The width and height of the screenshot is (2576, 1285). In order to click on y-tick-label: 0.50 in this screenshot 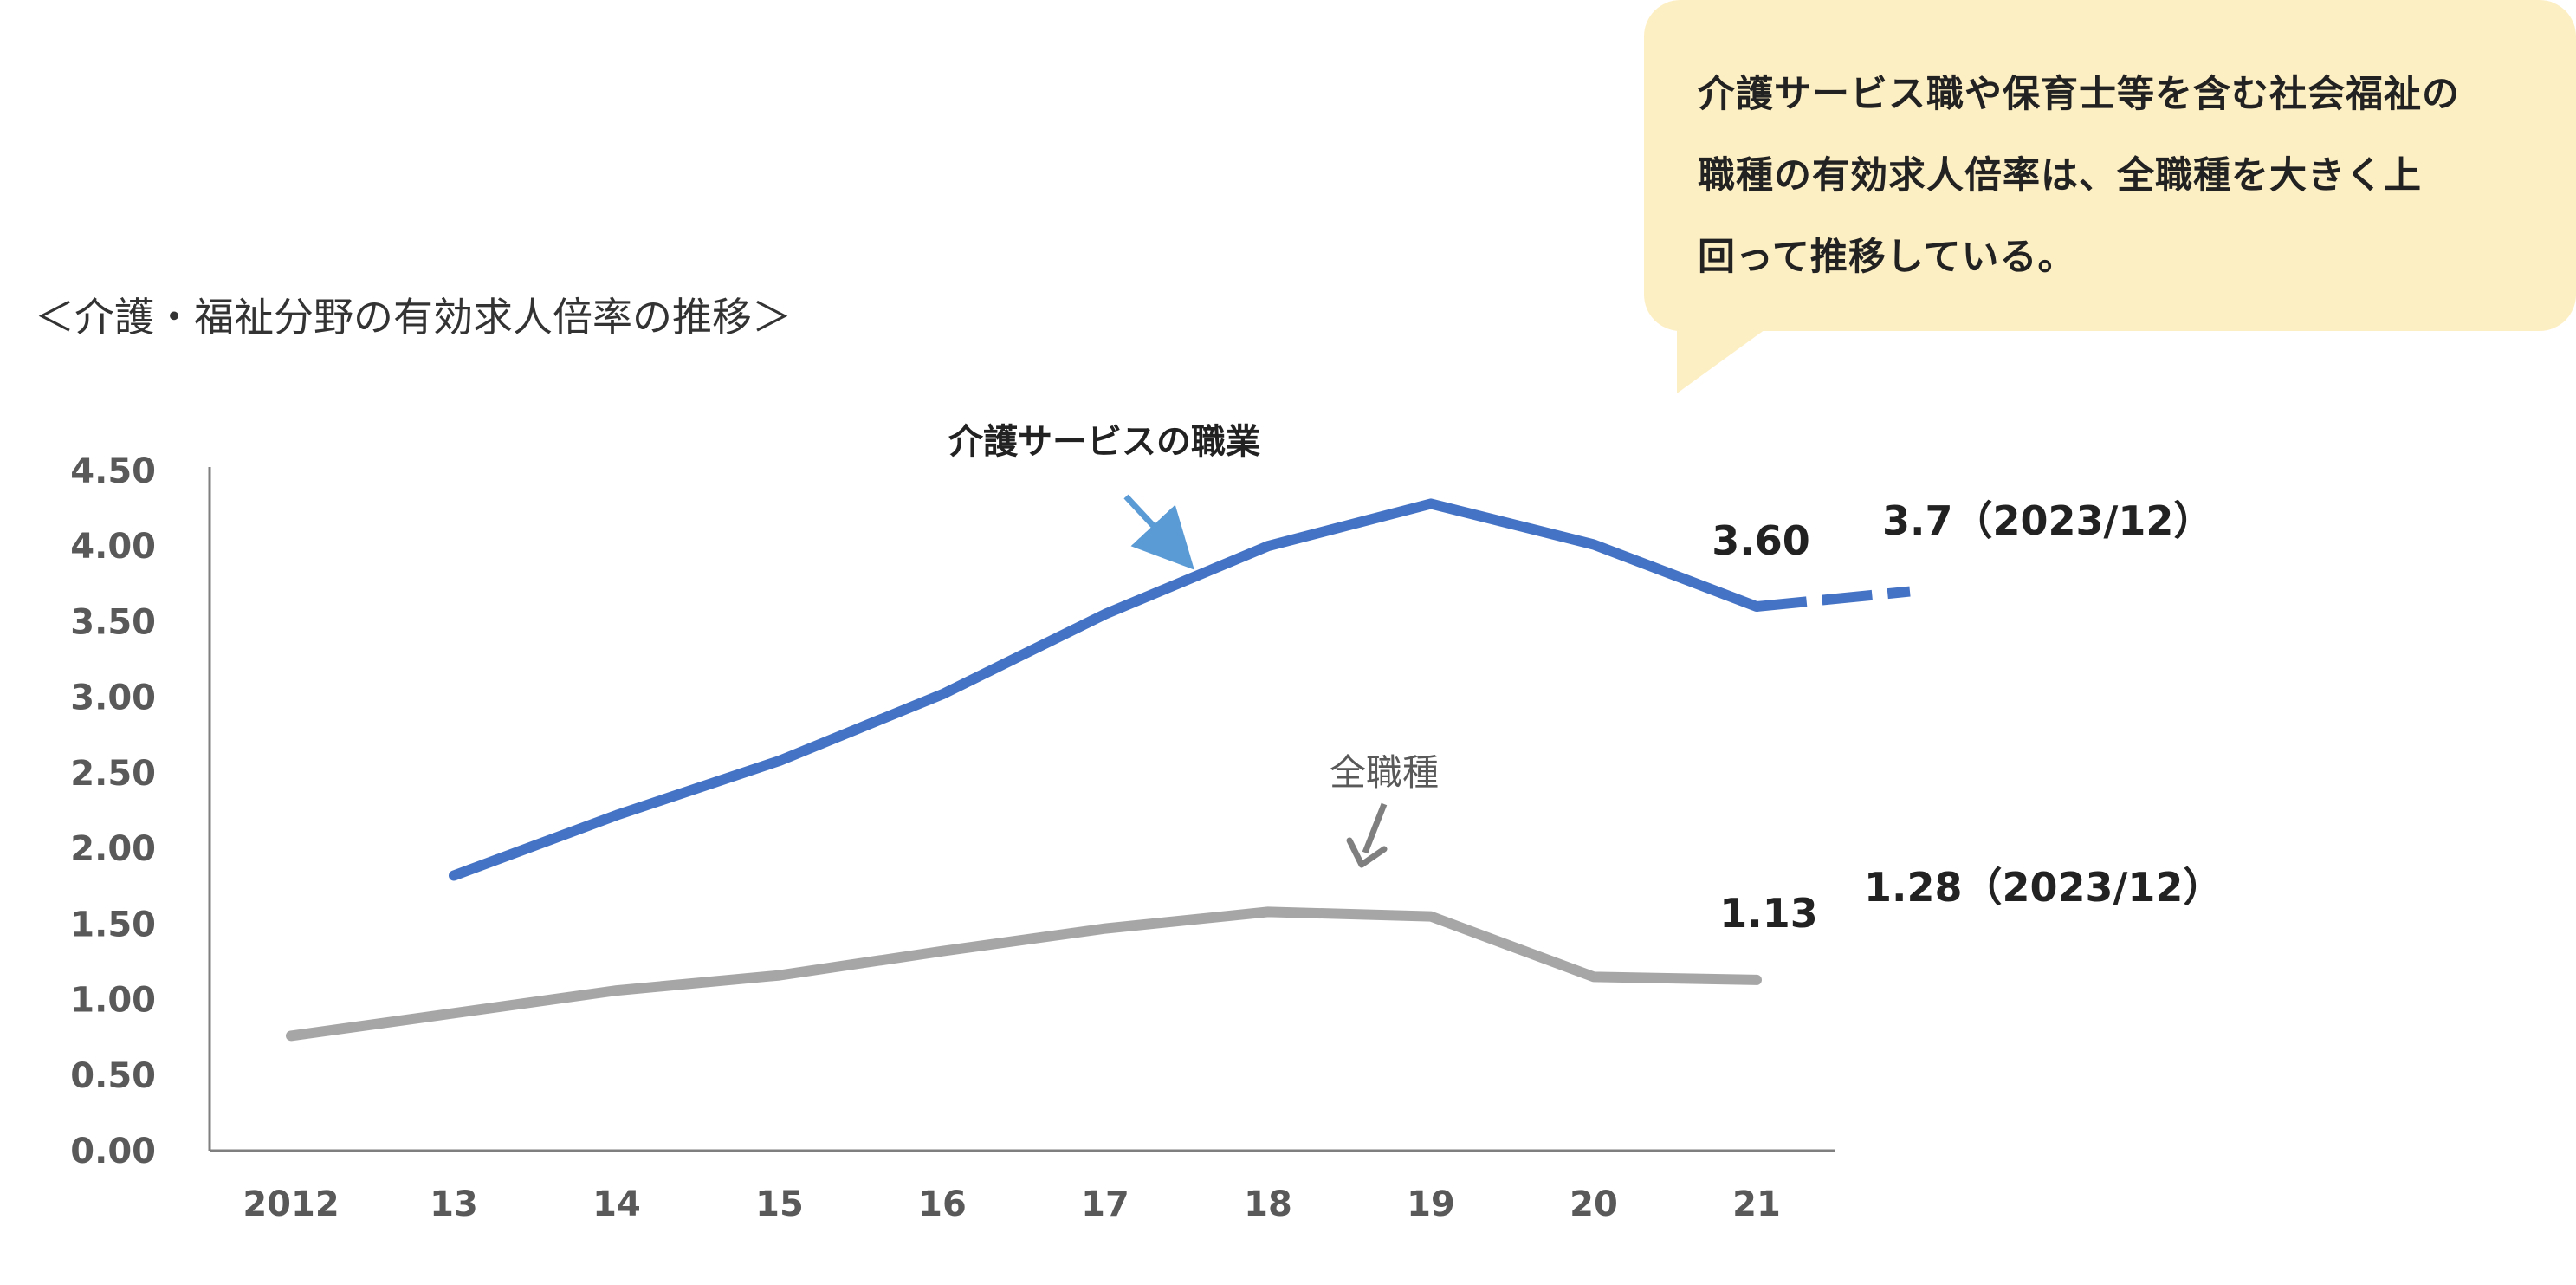, I will do `click(113, 1076)`.